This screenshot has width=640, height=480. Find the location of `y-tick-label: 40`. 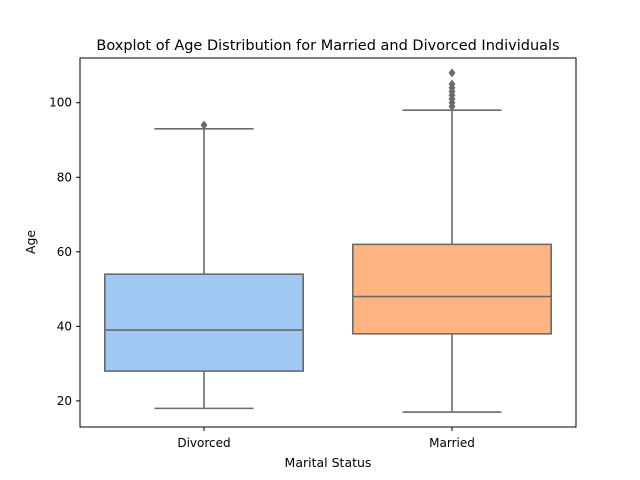

y-tick-label: 40 is located at coordinates (64, 326).